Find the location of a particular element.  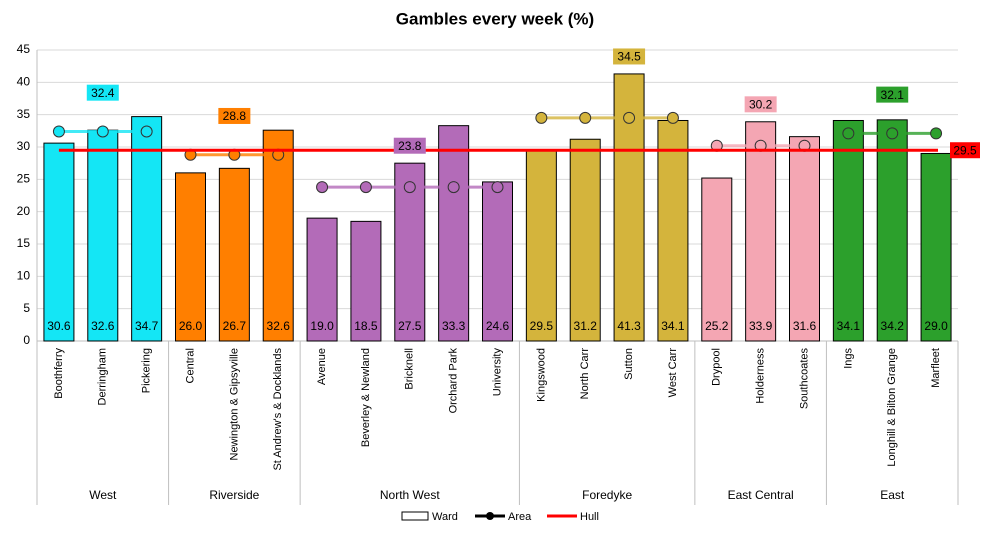

y-tick-label: 35 is located at coordinates (24, 114).